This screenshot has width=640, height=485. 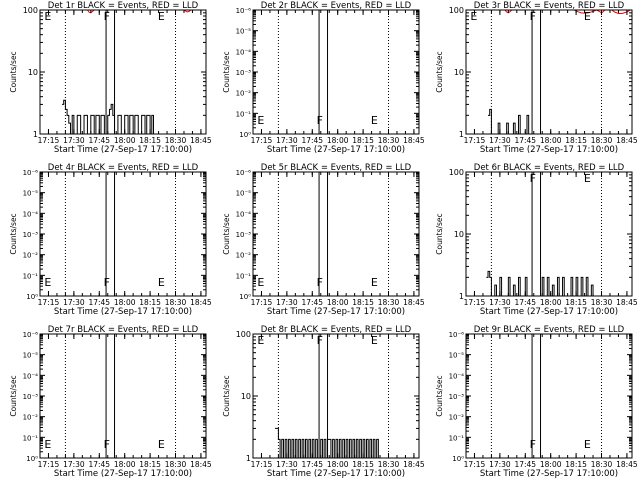 I want to click on panel-title: Det 7r BLACK = Events, RED = LLD, so click(x=123, y=330).